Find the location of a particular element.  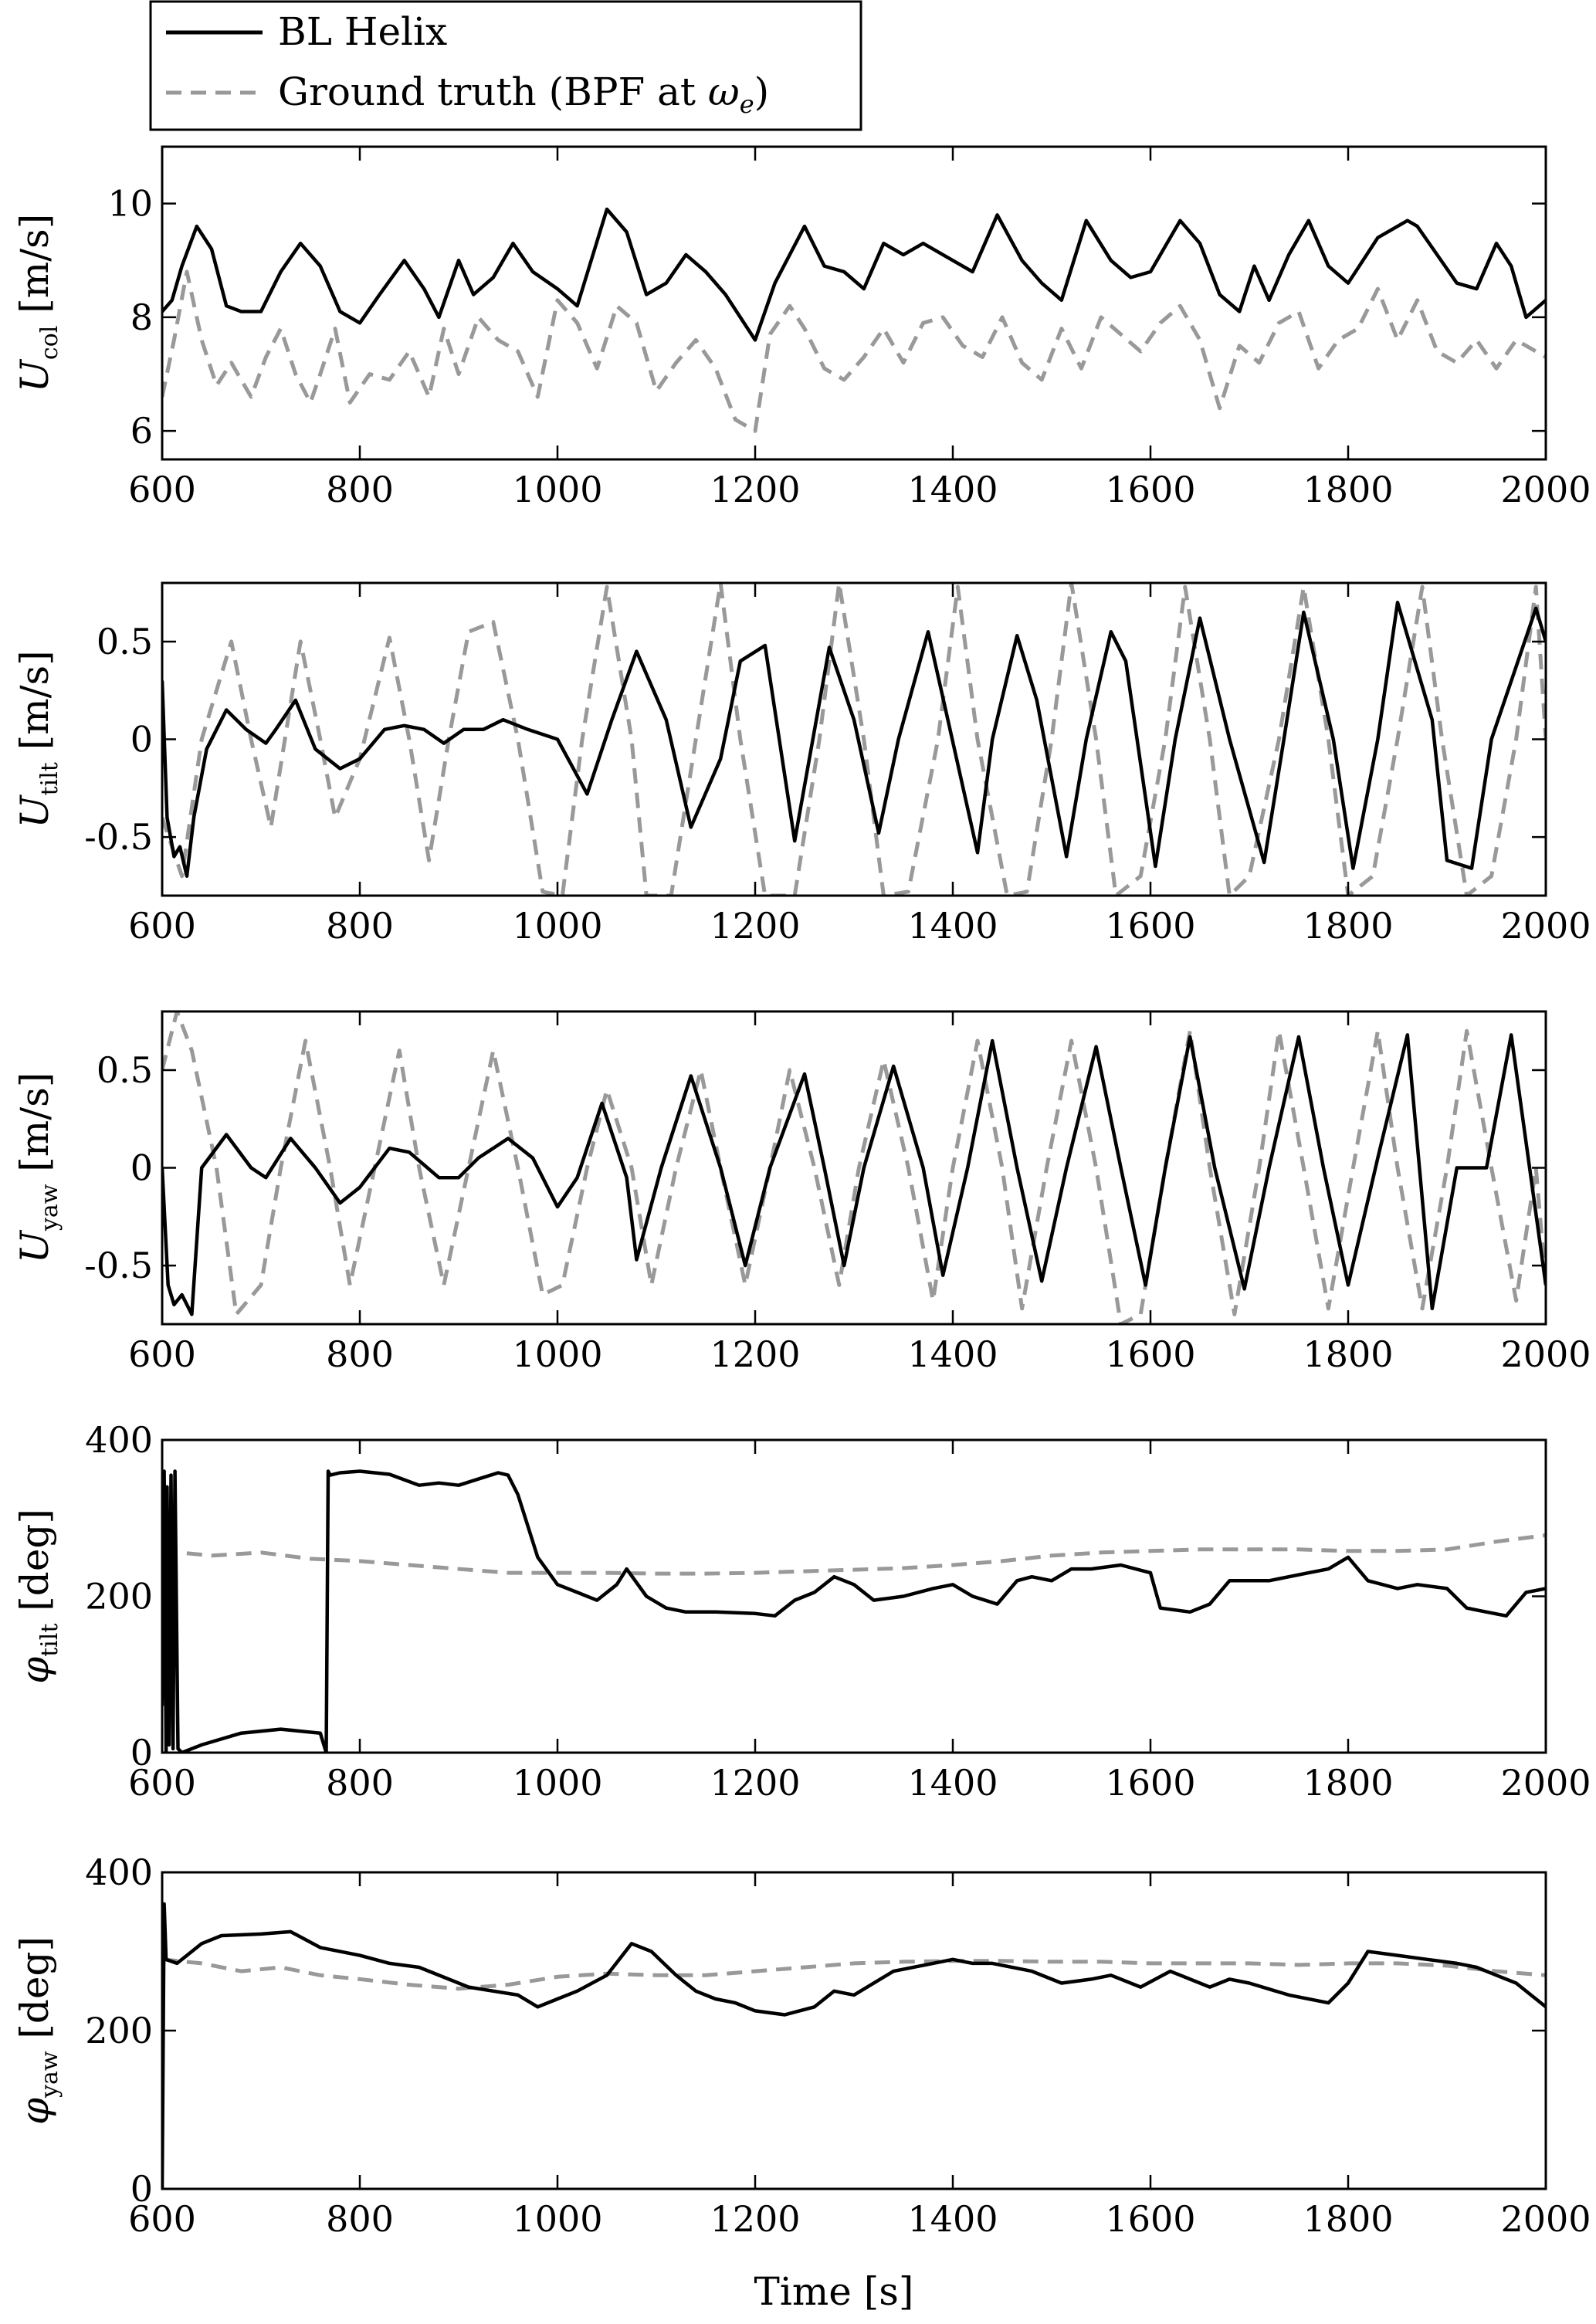

plot-frame-phi-yaw is located at coordinates (854, 2030).